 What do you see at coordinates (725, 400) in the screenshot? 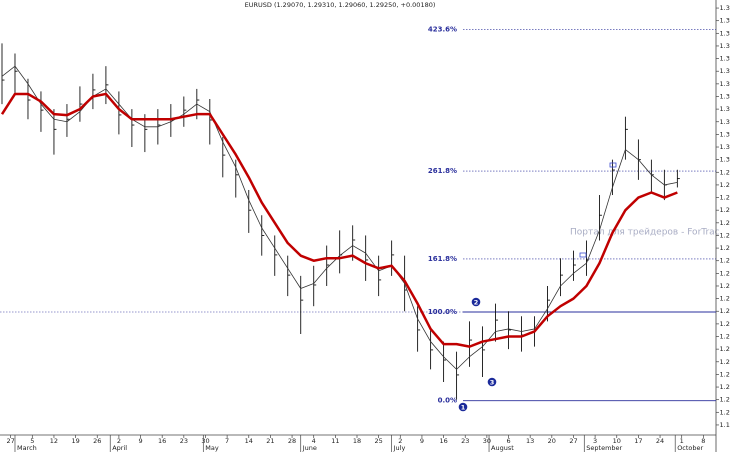
I see `y-tick-label: 1.205` at bounding box center [725, 400].